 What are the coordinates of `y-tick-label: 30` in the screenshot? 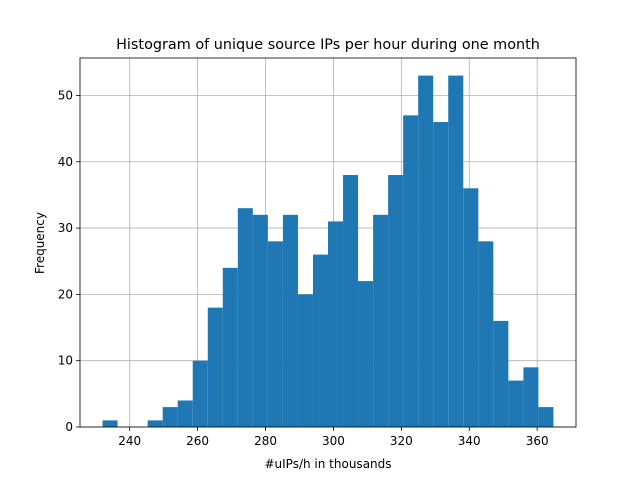 It's located at (65, 228).